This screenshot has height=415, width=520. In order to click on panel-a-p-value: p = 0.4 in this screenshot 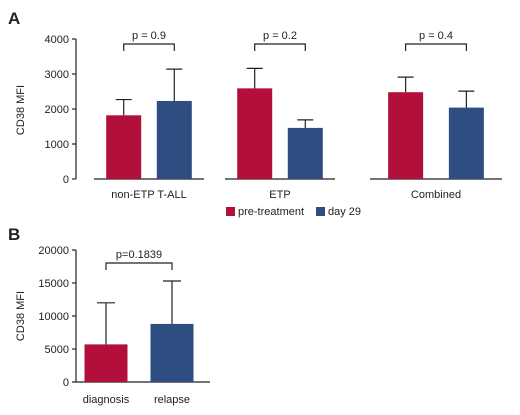, I will do `click(436, 36)`.